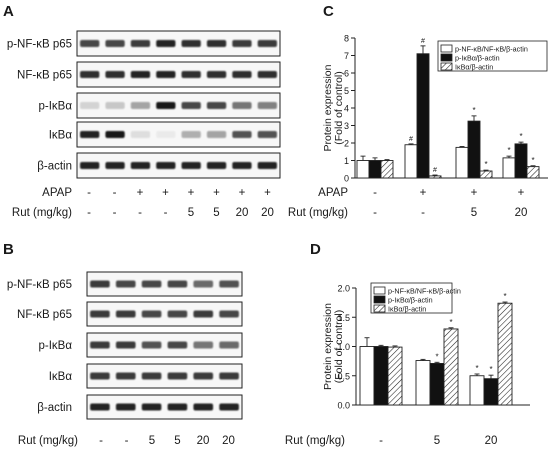 Image resolution: width=550 pixels, height=453 pixels. I want to click on legend-label-i-b-actin: IκBα/β-actin, so click(407, 309).